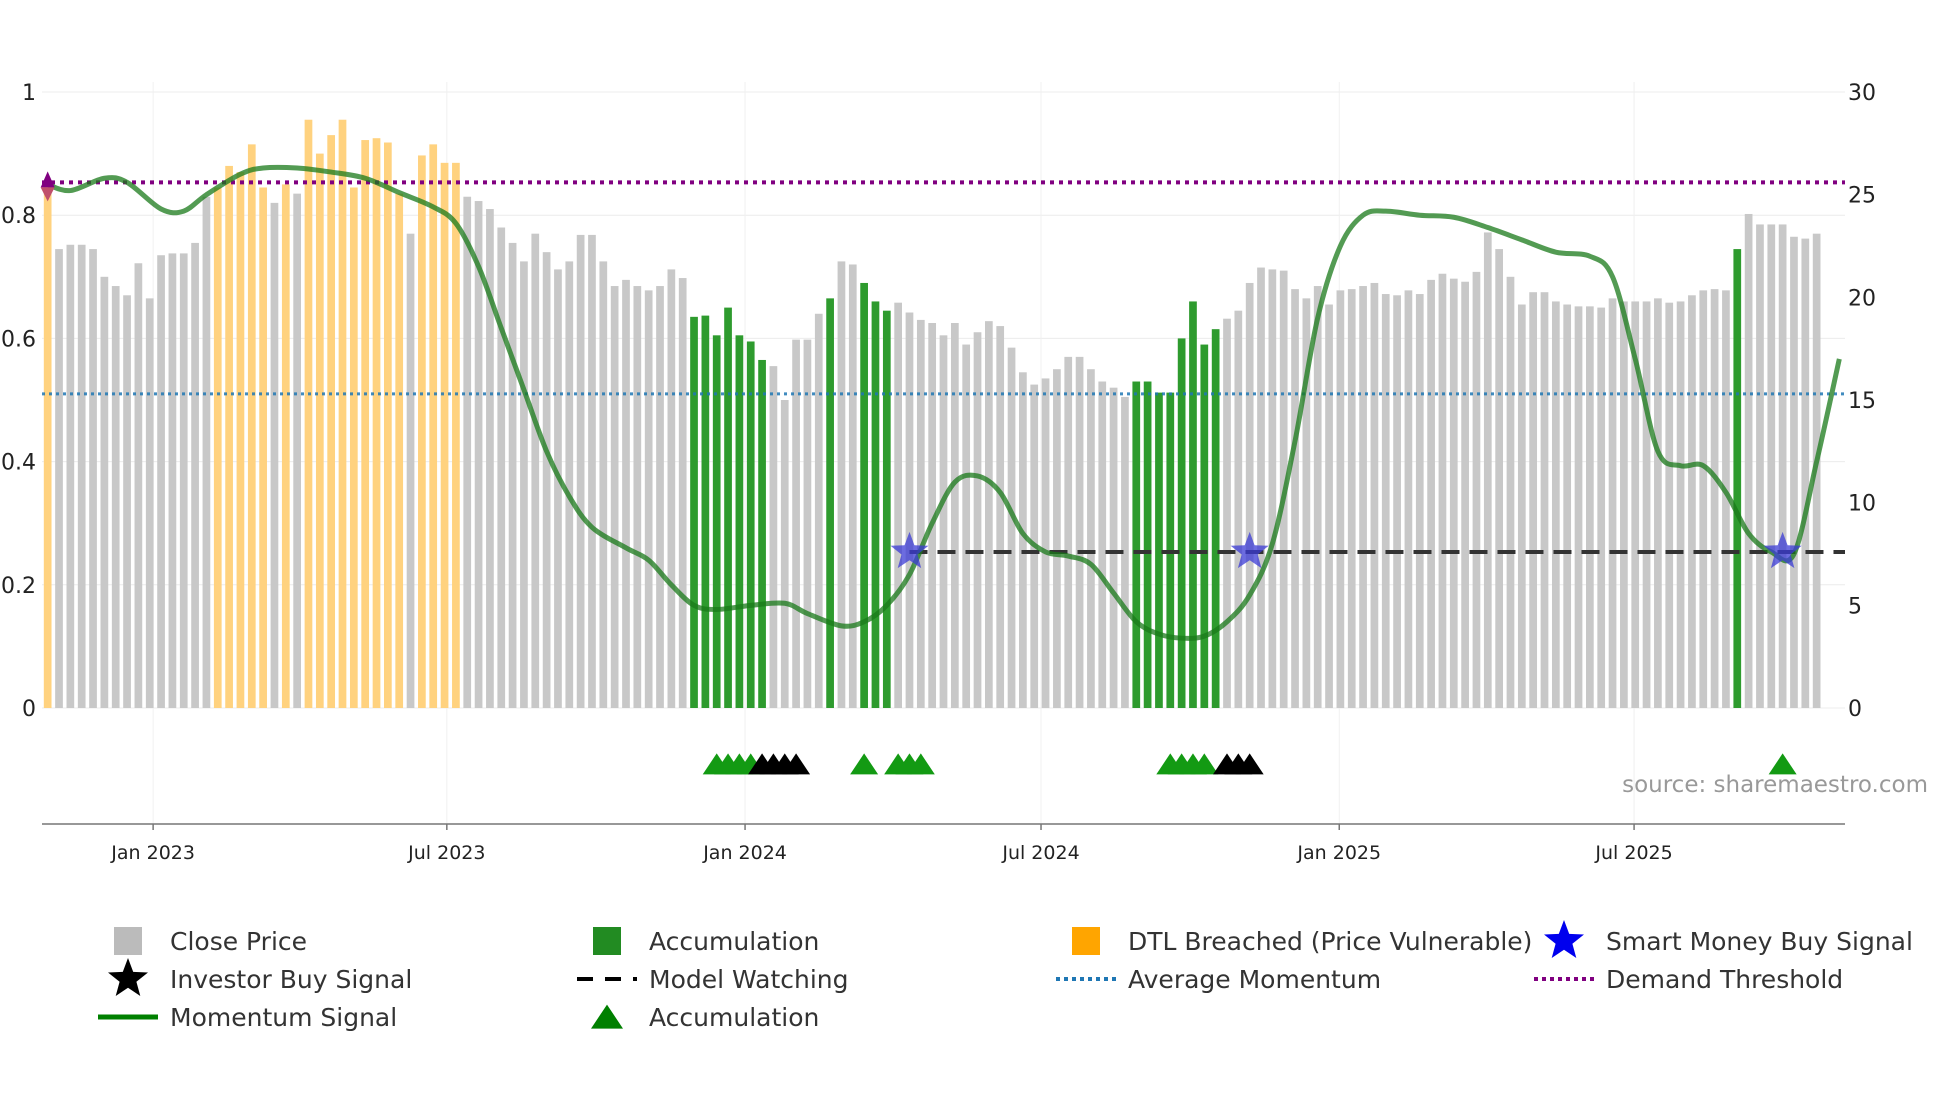 Image resolution: width=1960 pixels, height=1102 pixels. I want to click on x-tick-label: Jul 2025, so click(1633, 853).